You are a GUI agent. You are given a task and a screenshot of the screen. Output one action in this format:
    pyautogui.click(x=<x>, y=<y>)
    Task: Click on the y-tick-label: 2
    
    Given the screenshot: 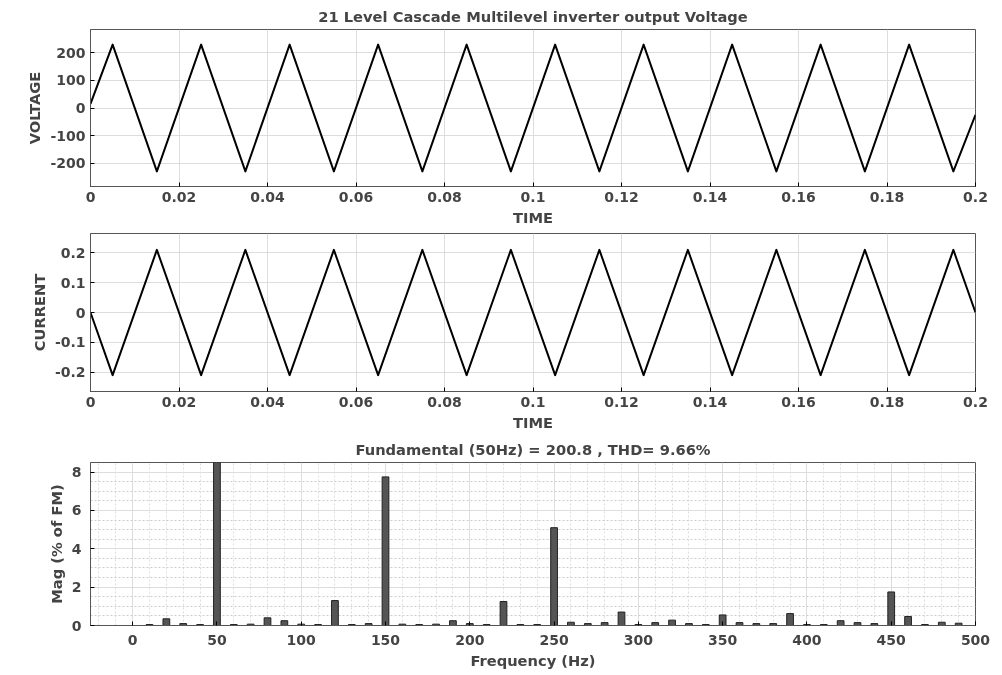 What is the action you would take?
    pyautogui.click(x=76, y=587)
    